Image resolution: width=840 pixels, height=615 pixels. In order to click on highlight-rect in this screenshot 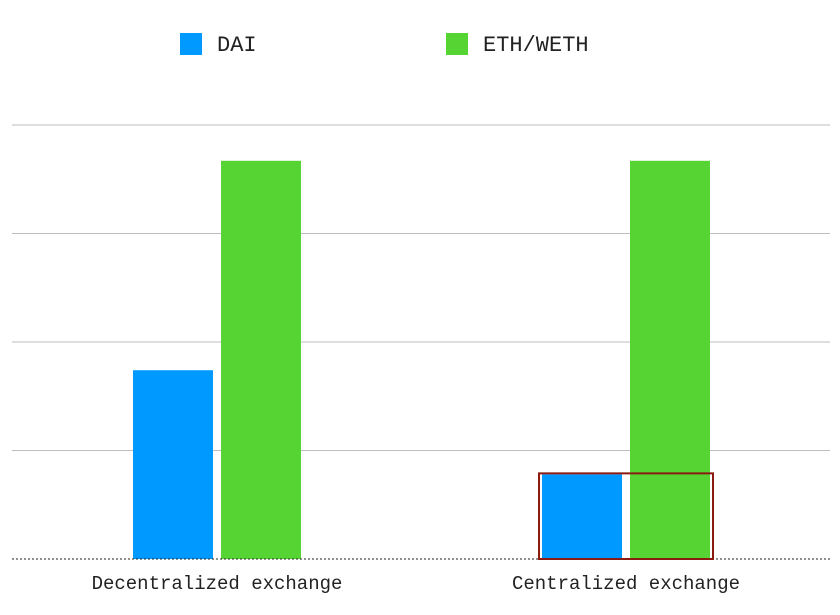, I will do `click(626, 516)`.